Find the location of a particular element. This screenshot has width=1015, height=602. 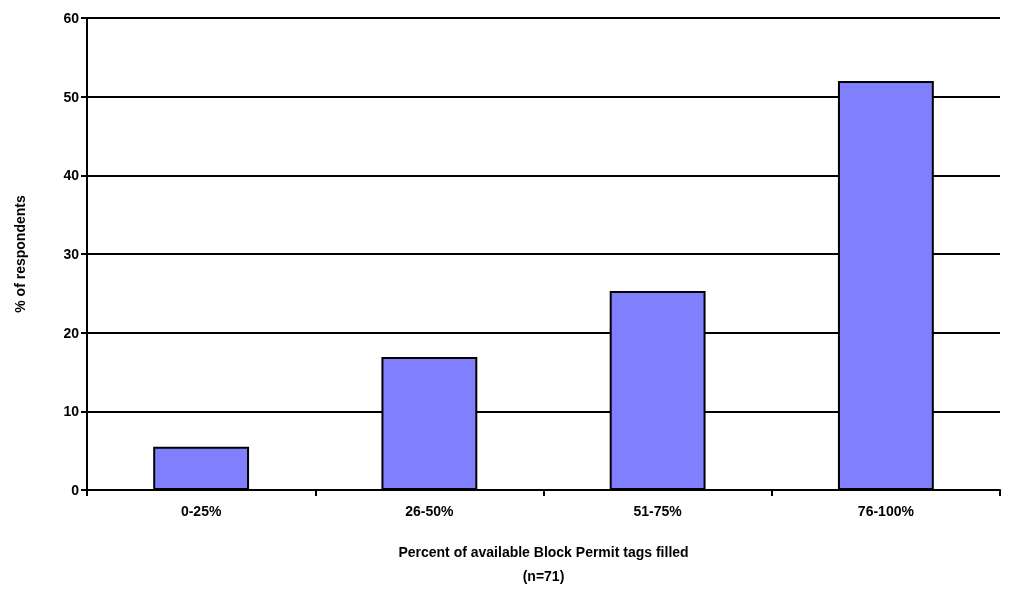

y-tick-label: 10 is located at coordinates (71, 411).